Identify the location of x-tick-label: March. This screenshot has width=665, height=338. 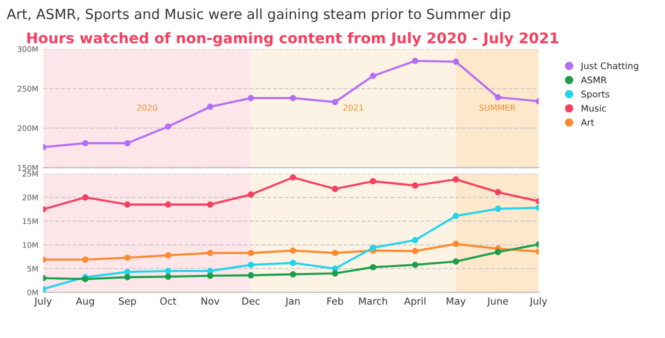
(373, 301).